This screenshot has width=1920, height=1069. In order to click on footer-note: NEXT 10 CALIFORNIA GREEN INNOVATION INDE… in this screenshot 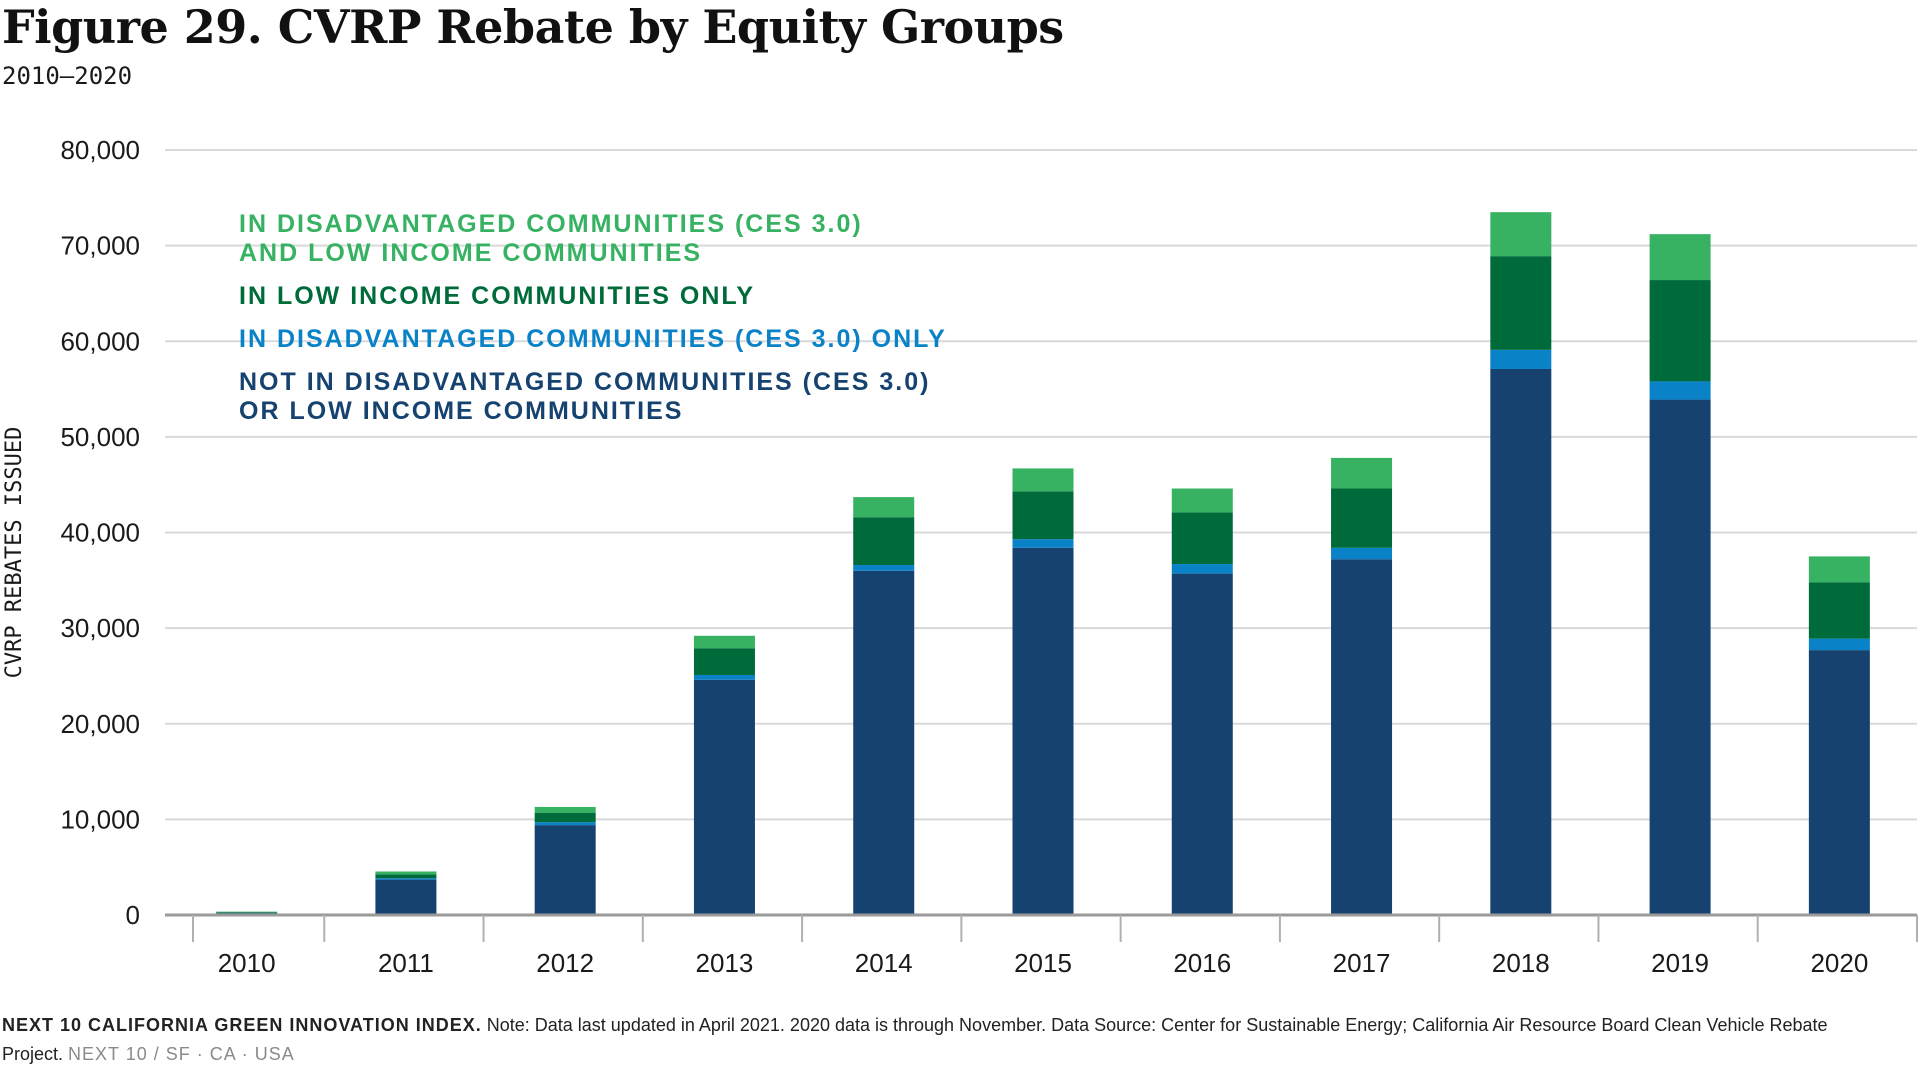, I will do `click(942, 1040)`.